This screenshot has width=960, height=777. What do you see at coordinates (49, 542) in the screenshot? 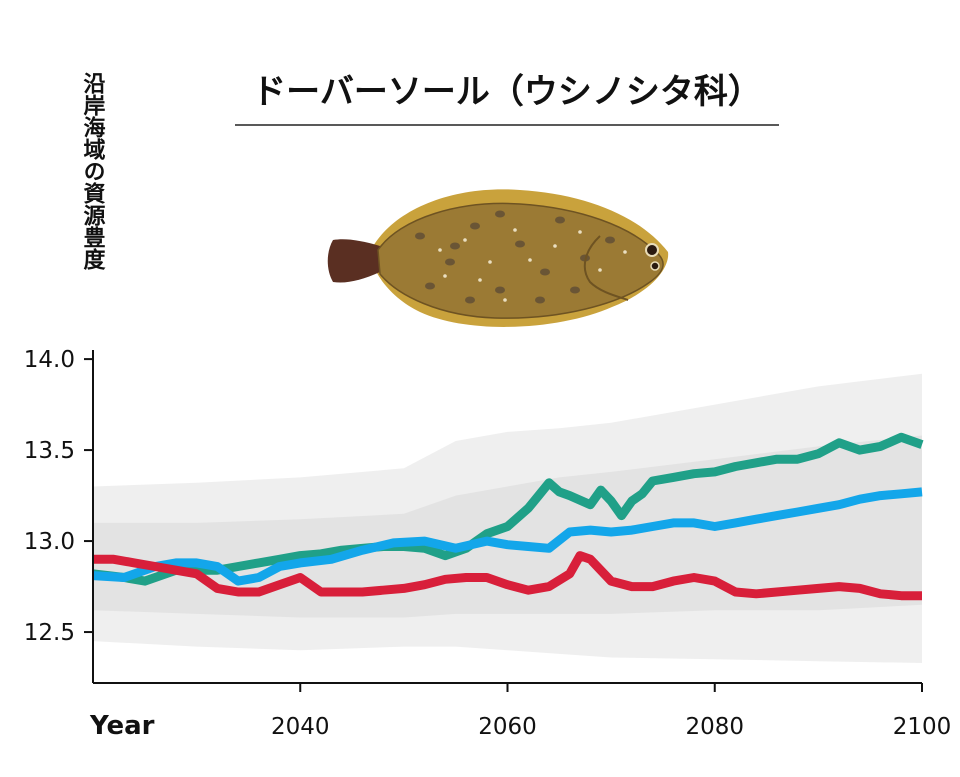
I see `y-tick-label: 13.0` at bounding box center [49, 542].